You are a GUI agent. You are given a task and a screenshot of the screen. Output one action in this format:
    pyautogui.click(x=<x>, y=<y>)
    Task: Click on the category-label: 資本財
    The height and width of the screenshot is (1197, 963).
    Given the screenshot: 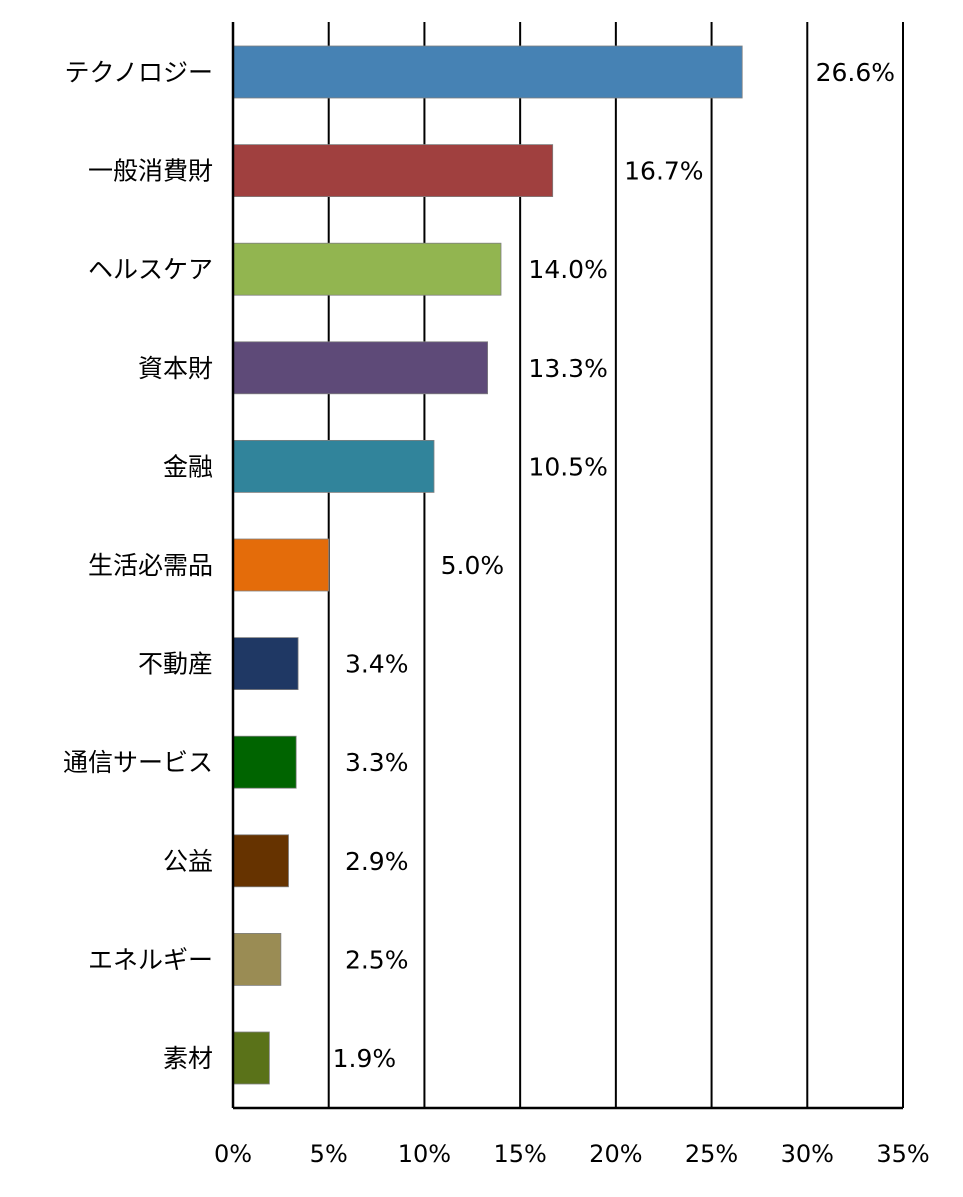 What is the action you would take?
    pyautogui.click(x=175, y=368)
    